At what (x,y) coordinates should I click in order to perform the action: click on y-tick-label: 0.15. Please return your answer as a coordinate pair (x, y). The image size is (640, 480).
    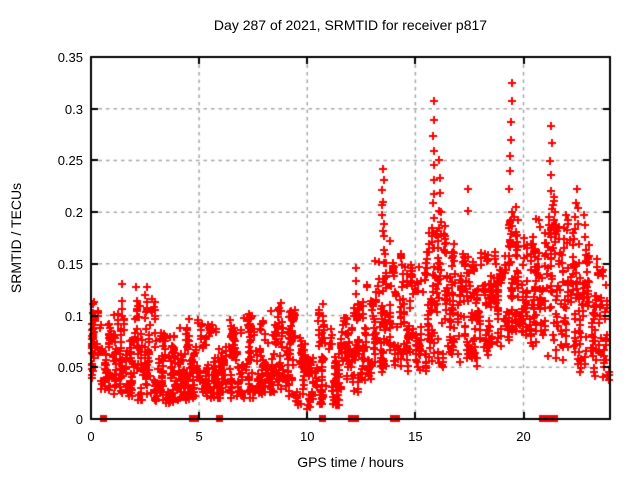
    Looking at the image, I should click on (70, 264).